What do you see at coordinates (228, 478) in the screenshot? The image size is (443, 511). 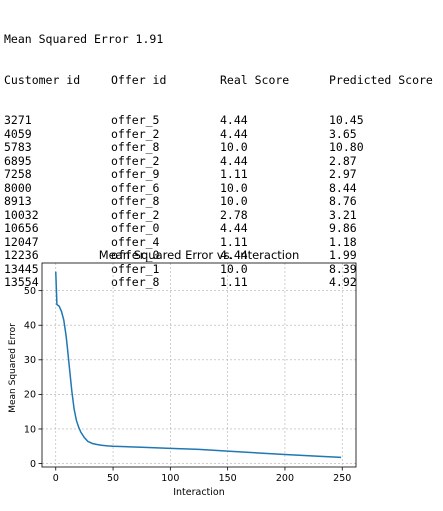 I see `x-tick-label: 150` at bounding box center [228, 478].